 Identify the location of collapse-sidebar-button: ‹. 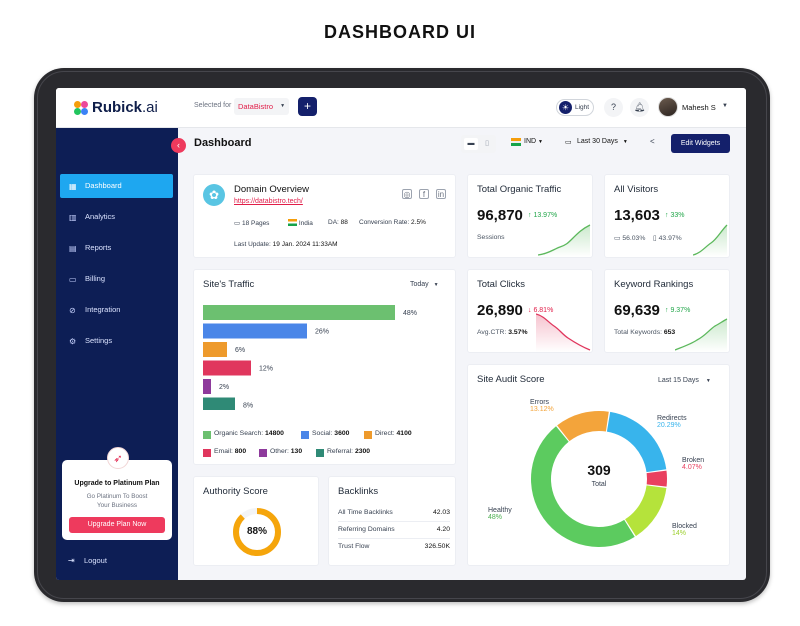
(178, 145).